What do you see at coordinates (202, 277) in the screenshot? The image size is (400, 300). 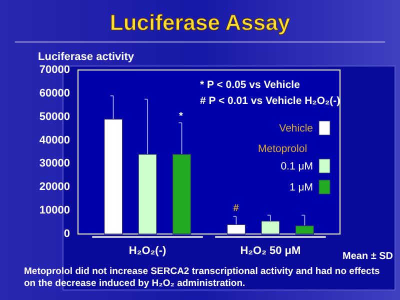 I see `text: Metoprolol did not increase SERCA2 transcriptional activity and had no effects on the decrease induced by H₂O₂ administration.` at bounding box center [202, 277].